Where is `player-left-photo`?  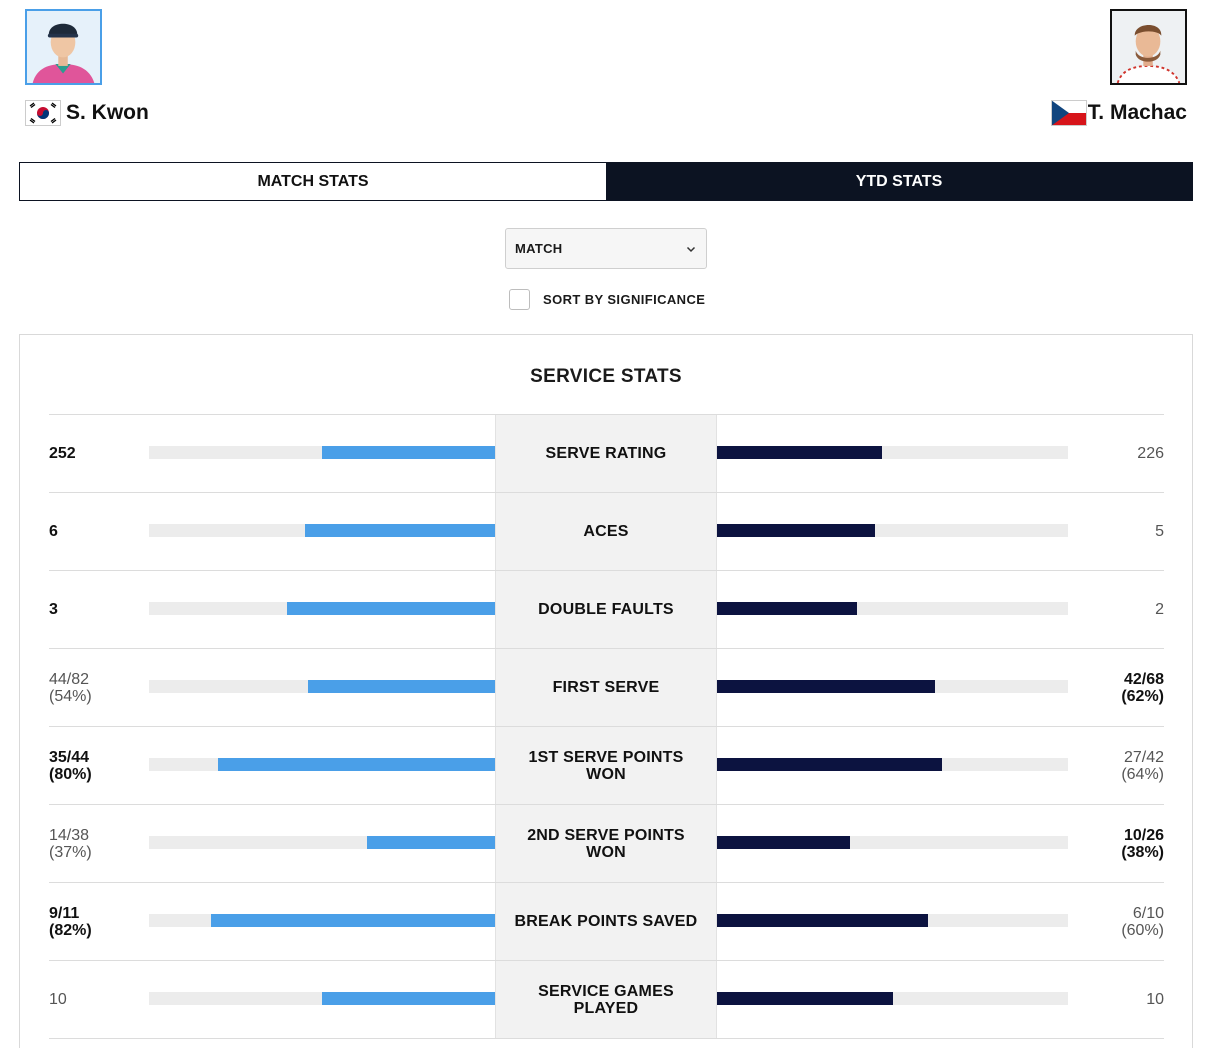 player-left-photo is located at coordinates (63, 47).